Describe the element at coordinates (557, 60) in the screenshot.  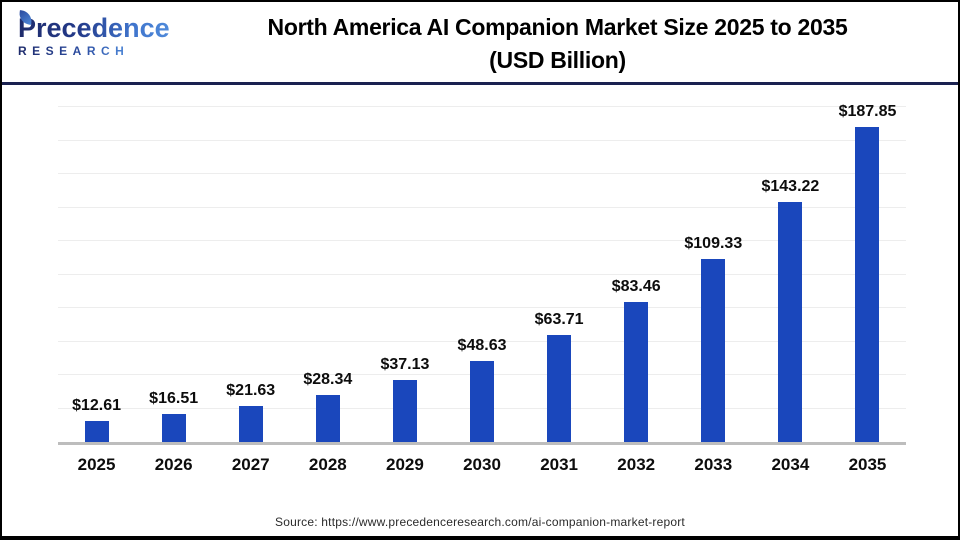
I see `title-line-2: (USD Billion)` at that location.